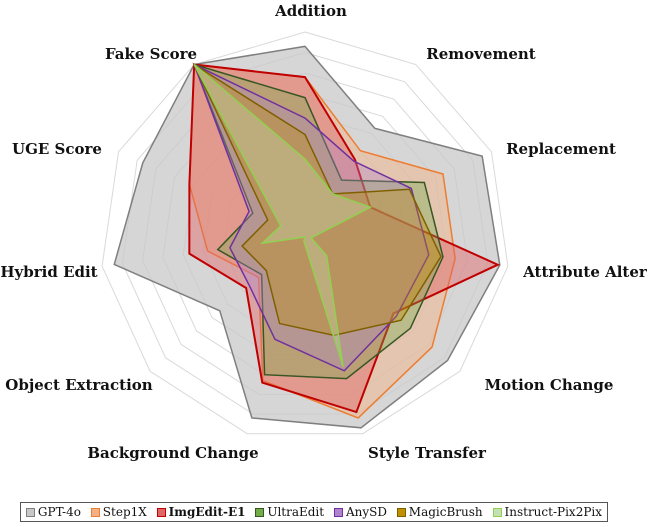  I want to click on legend-item: ImgEdit-E1, so click(201, 512).